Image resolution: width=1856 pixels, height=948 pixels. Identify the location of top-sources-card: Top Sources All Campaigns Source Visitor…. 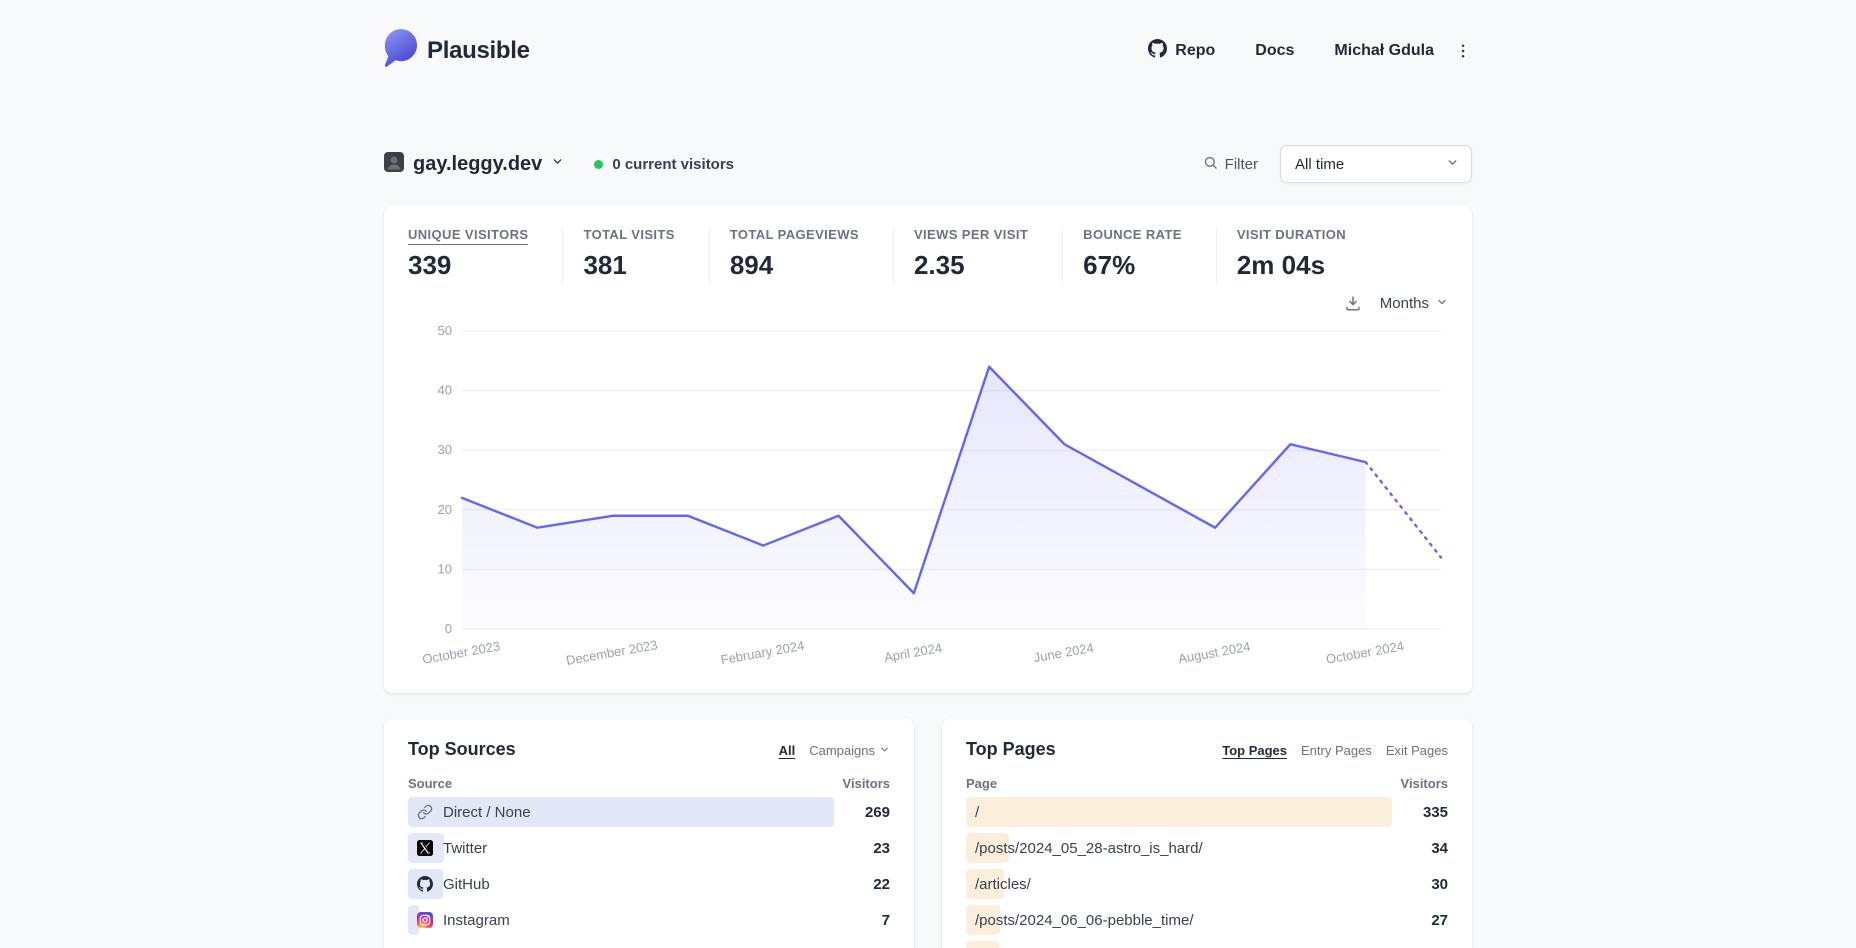
(649, 833).